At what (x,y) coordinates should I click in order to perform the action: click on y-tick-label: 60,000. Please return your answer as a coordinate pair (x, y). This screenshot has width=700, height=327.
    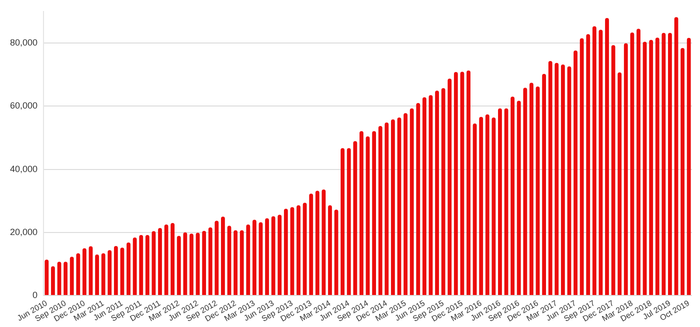
    Looking at the image, I should click on (24, 105).